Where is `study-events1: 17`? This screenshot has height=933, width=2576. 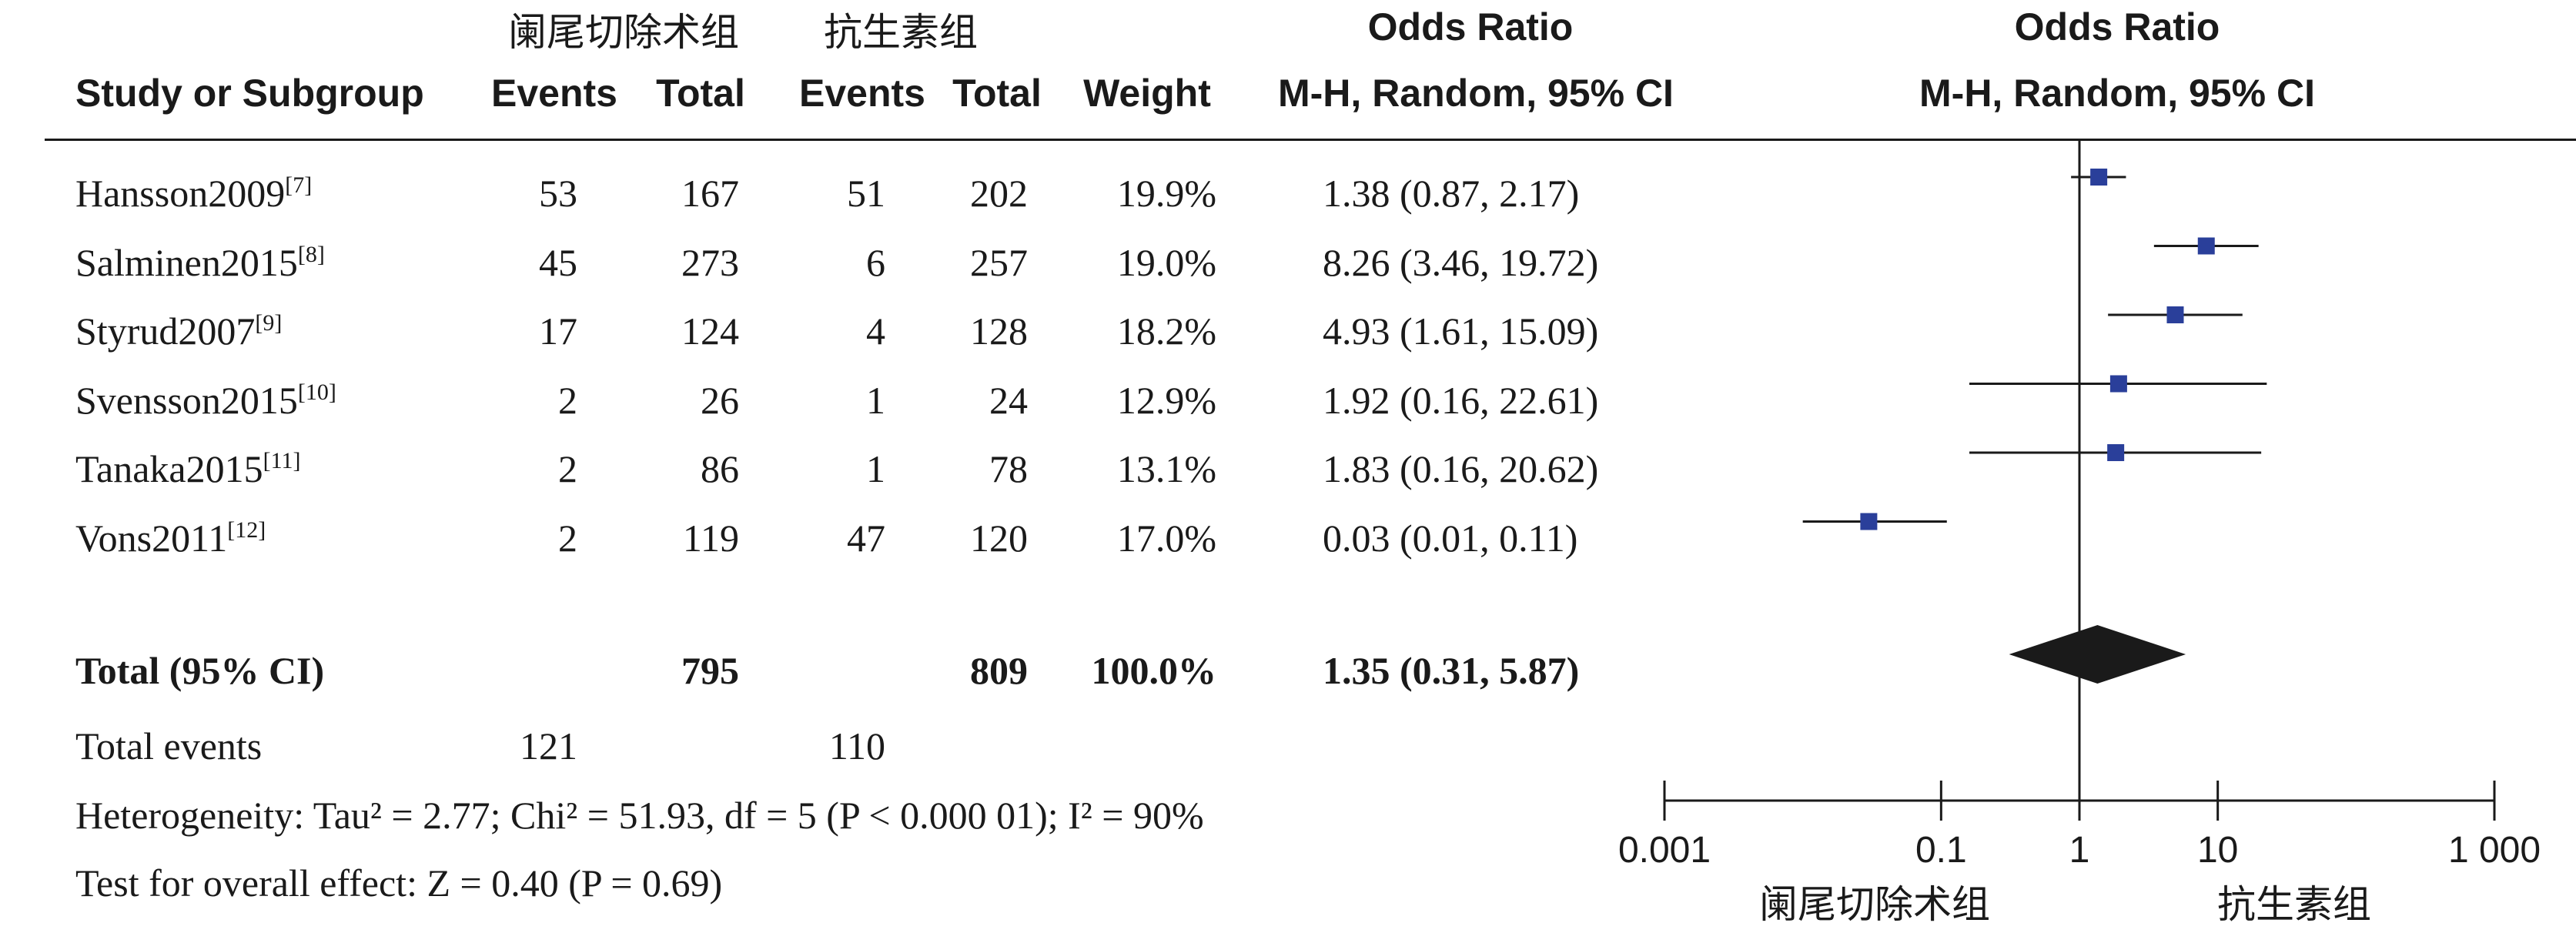
study-events1: 17 is located at coordinates (558, 331).